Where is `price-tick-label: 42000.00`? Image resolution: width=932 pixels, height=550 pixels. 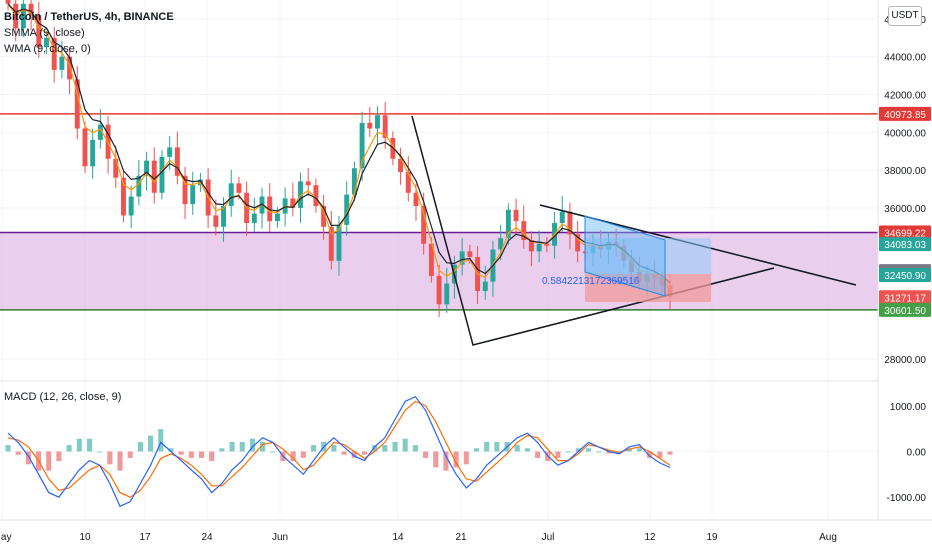 price-tick-label: 42000.00 is located at coordinates (905, 96).